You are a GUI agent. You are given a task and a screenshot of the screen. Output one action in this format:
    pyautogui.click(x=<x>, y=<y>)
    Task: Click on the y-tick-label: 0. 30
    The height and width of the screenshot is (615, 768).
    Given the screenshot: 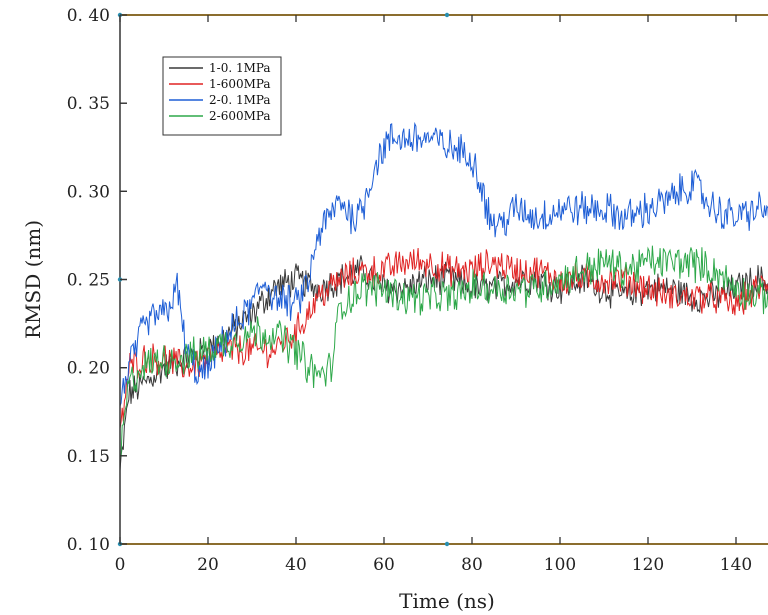 What is the action you would take?
    pyautogui.click(x=88, y=192)
    